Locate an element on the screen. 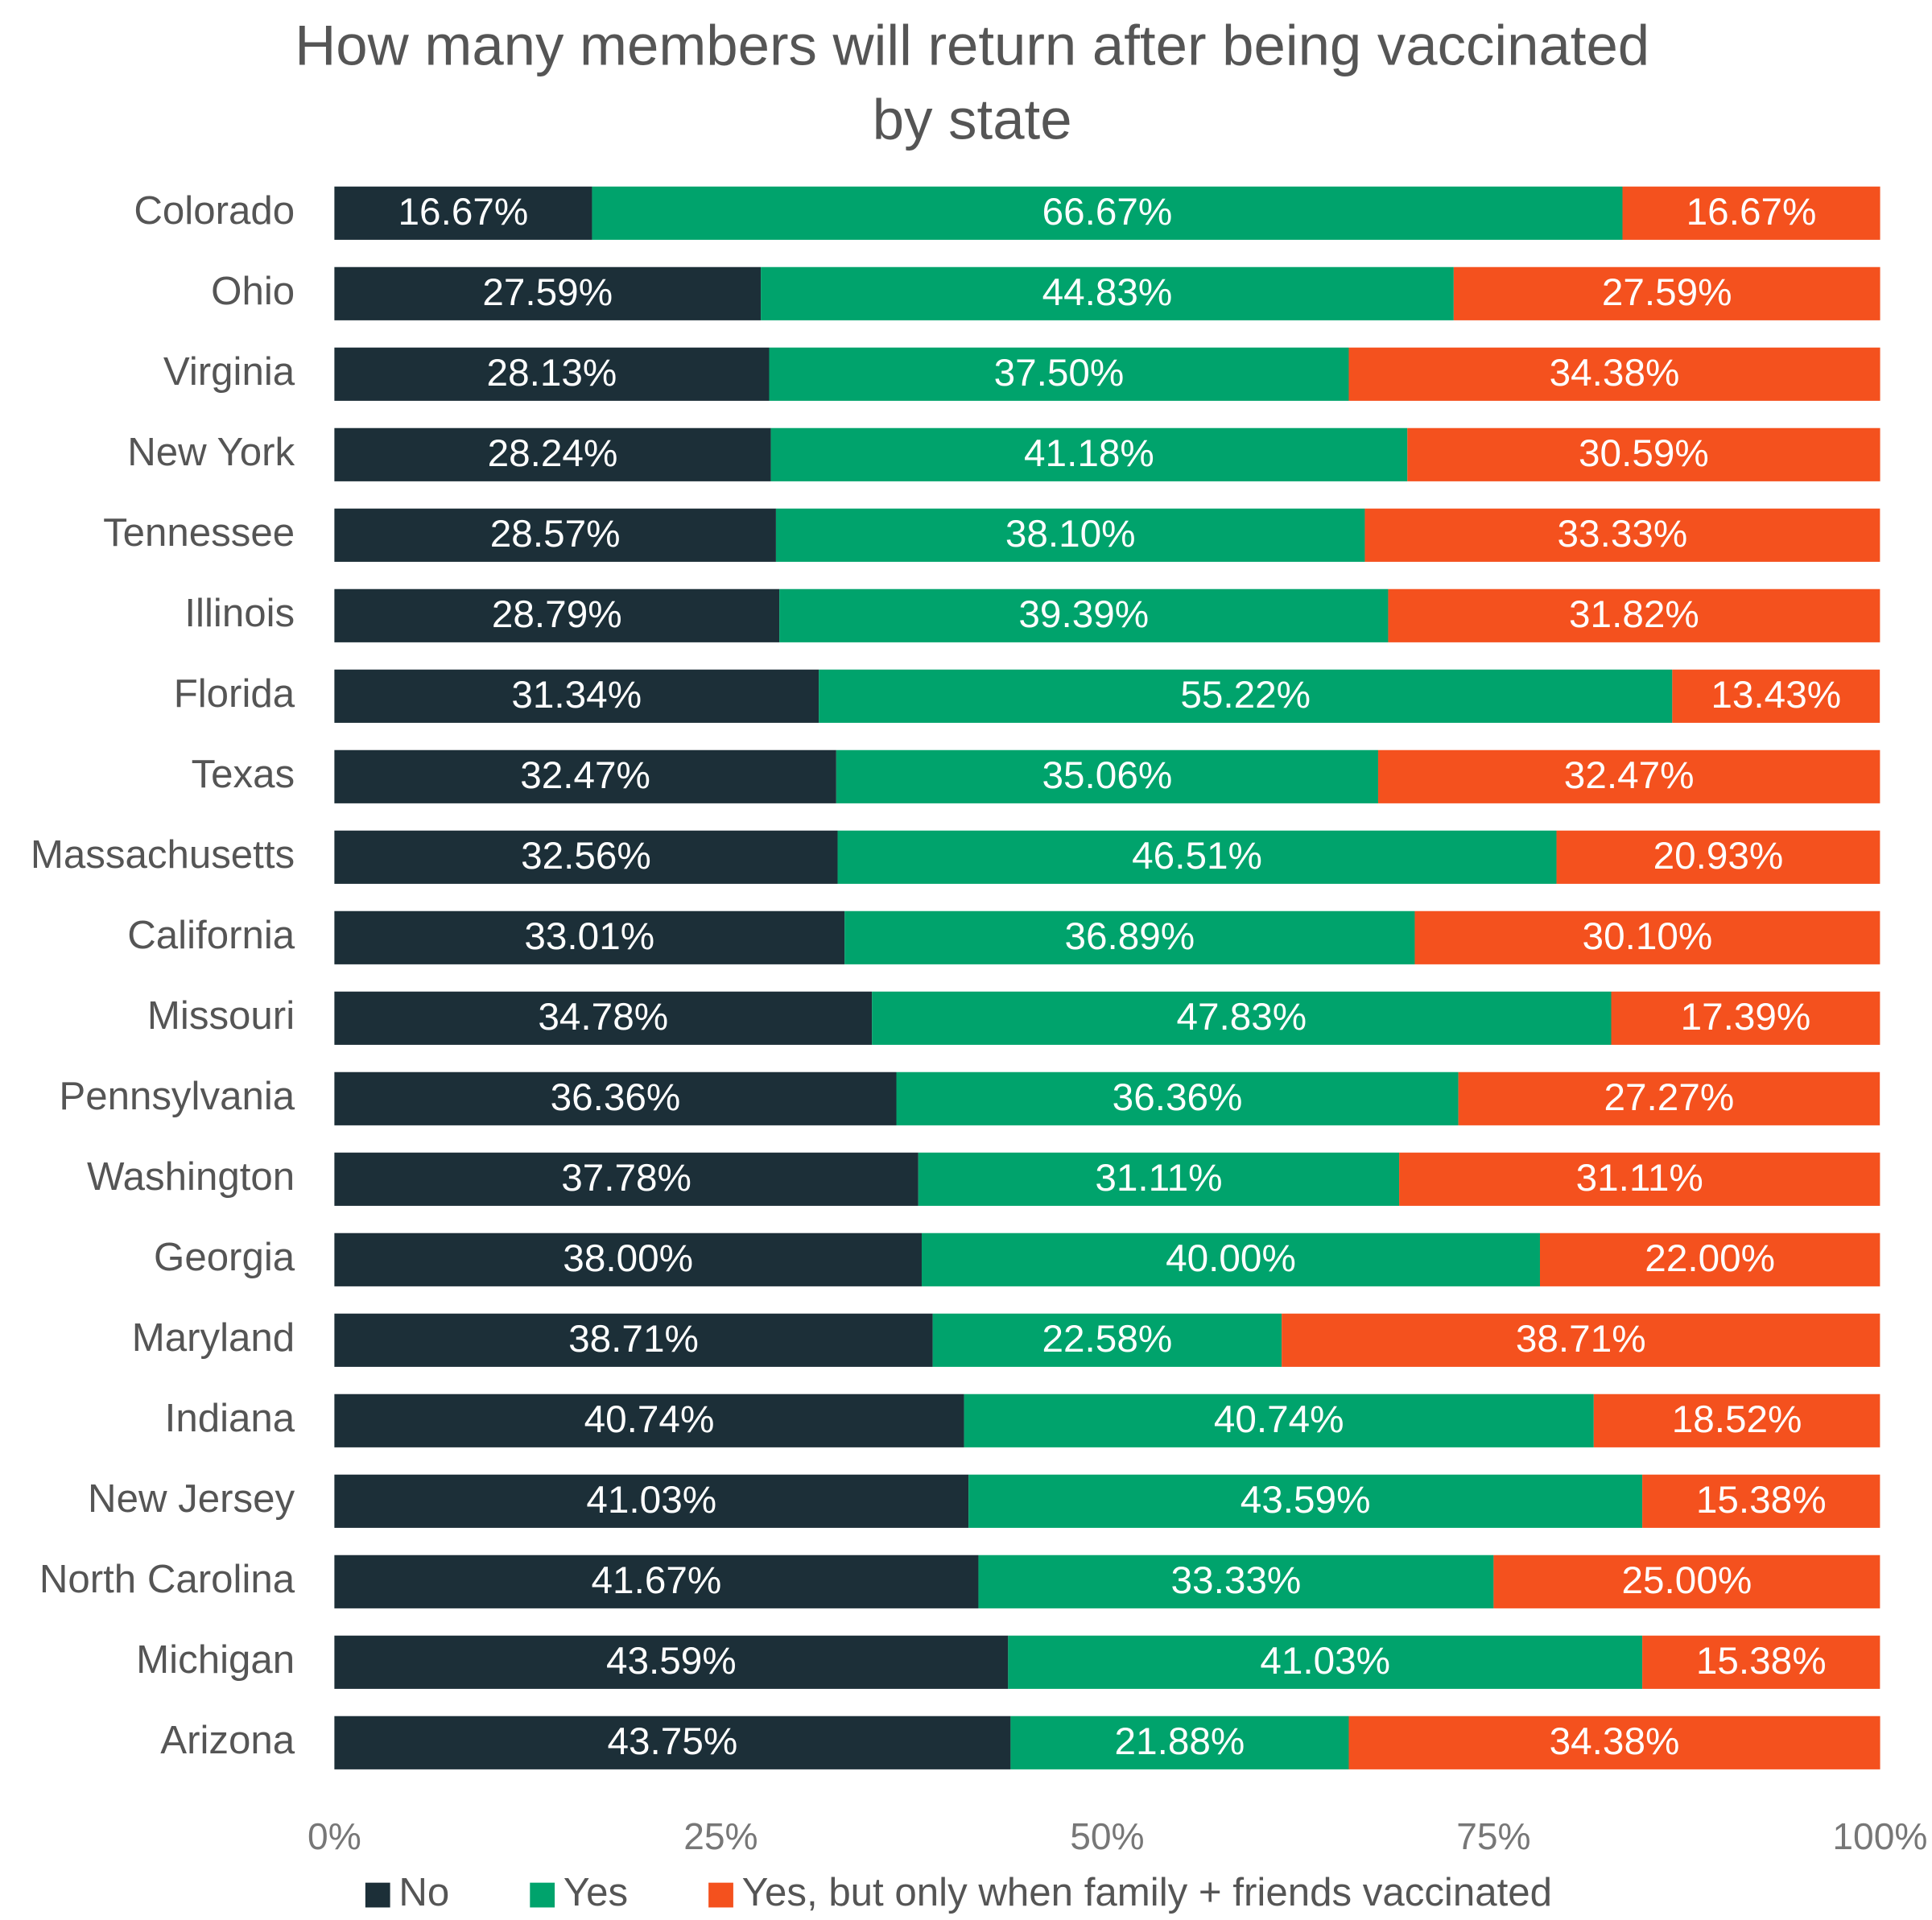  data-label: 36.89% is located at coordinates (1129, 936).